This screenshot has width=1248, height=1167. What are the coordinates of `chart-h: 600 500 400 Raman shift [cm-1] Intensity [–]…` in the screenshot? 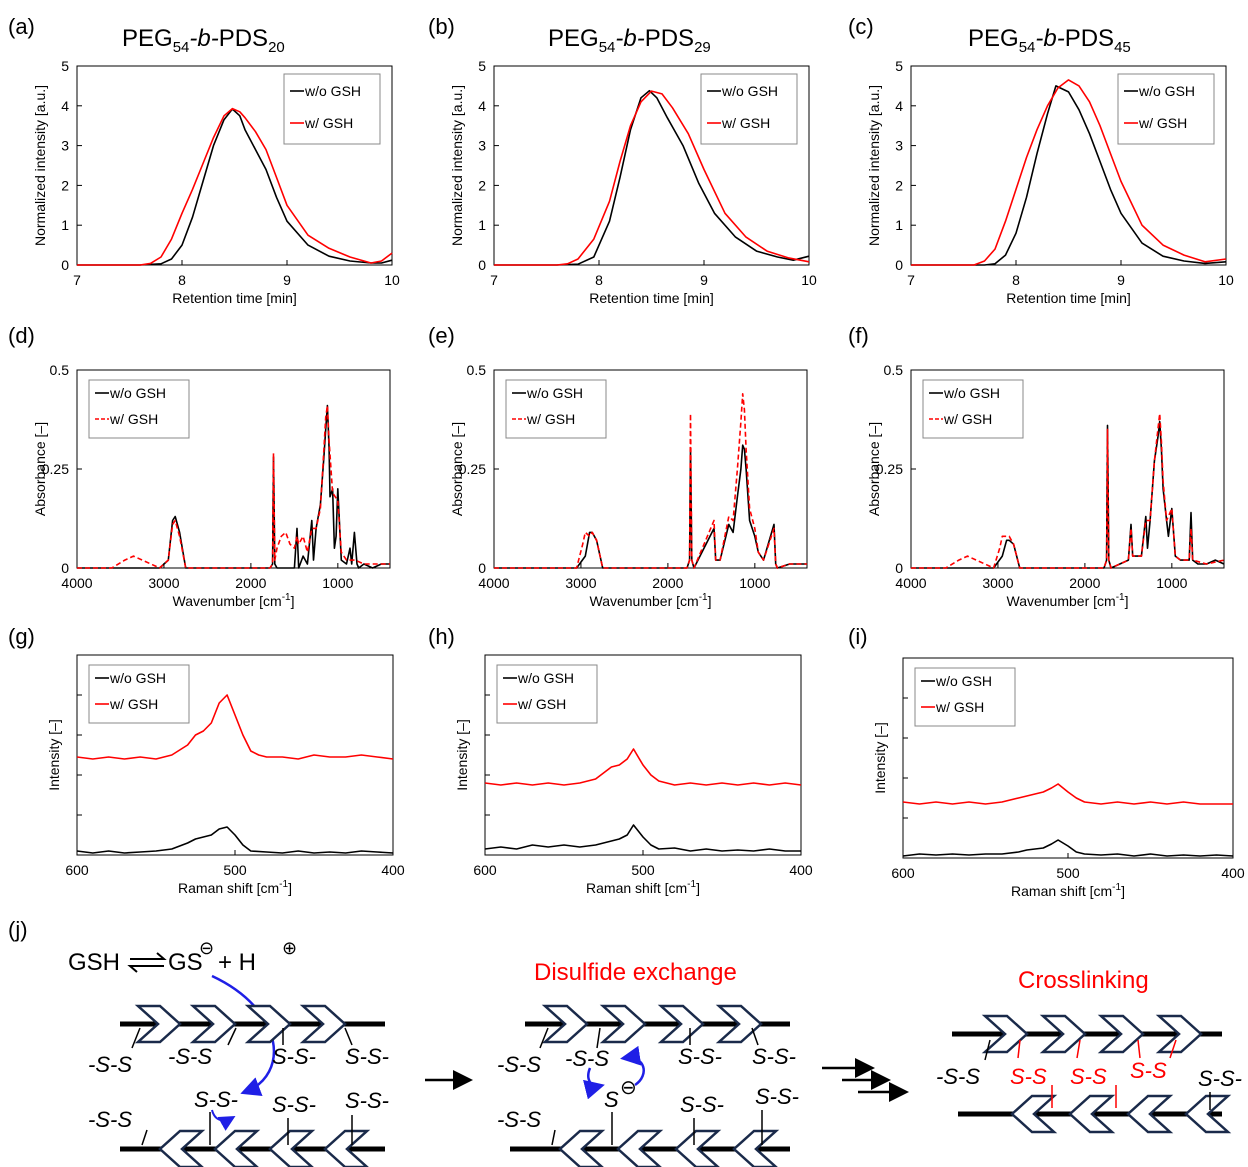 It's located at (633, 775).